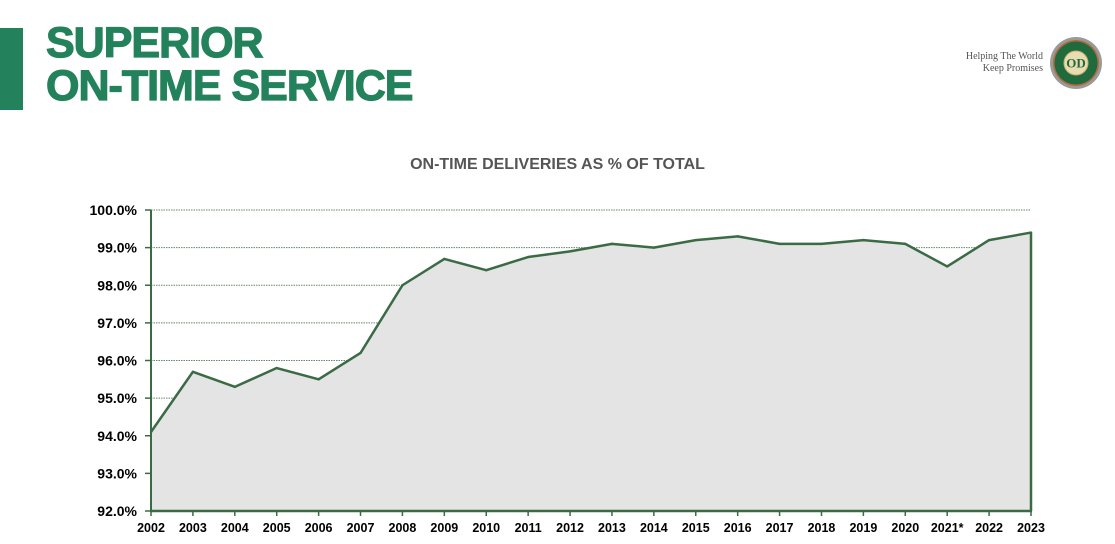 Image resolution: width=1115 pixels, height=544 pixels. I want to click on y-tick-label: 95.0%, so click(117, 398).